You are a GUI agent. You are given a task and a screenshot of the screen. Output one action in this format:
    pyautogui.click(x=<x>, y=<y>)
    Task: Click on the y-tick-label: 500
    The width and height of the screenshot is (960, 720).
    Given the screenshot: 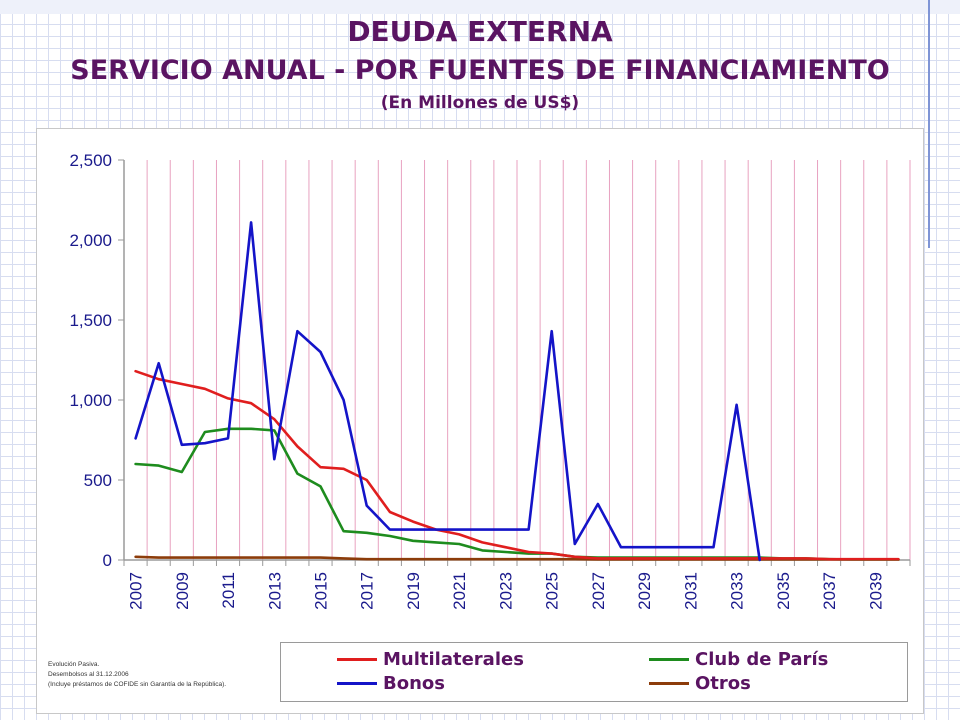 What is the action you would take?
    pyautogui.click(x=98, y=480)
    